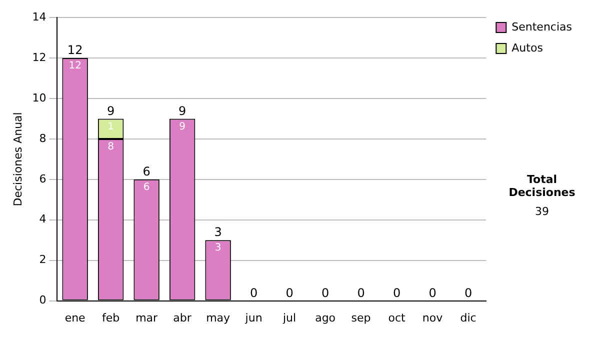  I want to click on x-tick-label: ago, so click(325, 317).